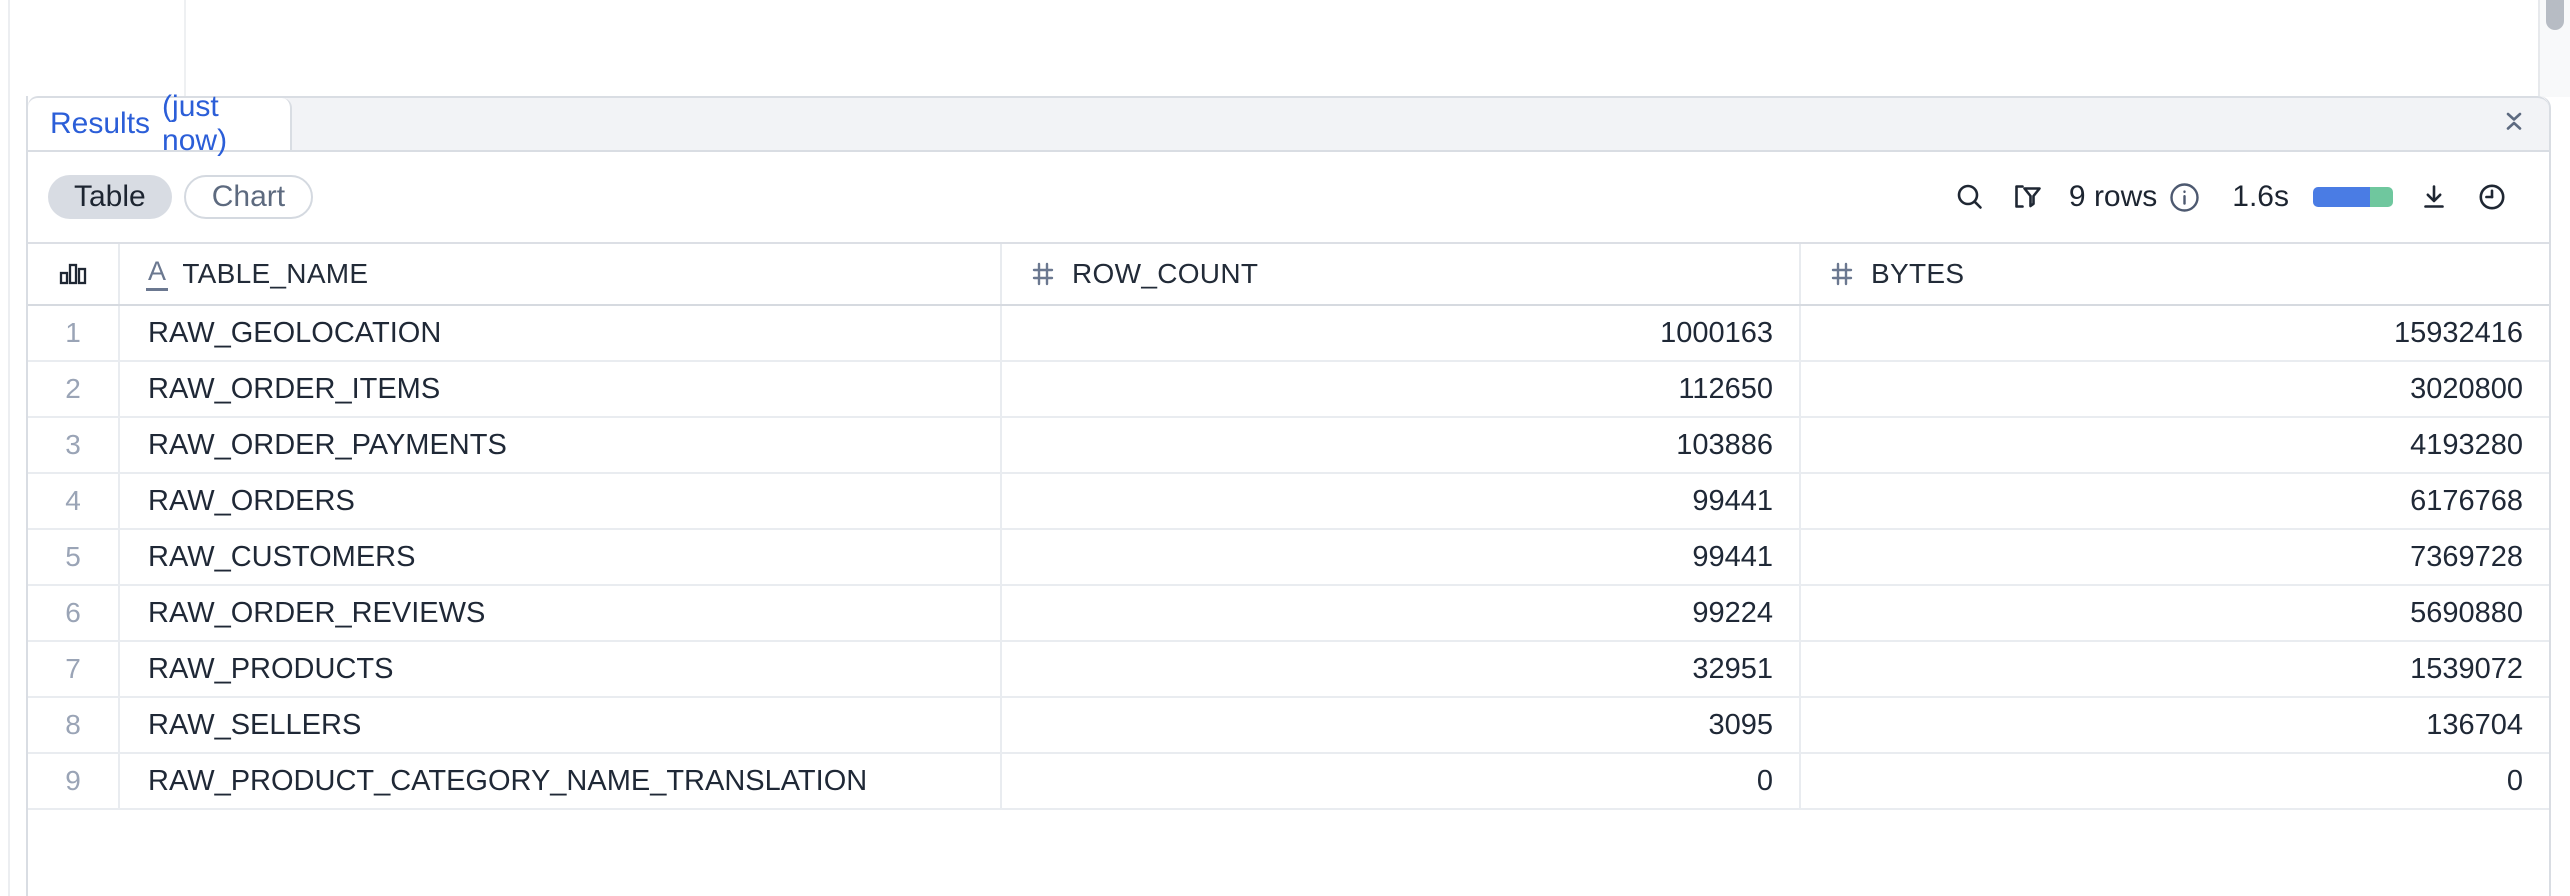 Image resolution: width=2570 pixels, height=896 pixels. Describe the element at coordinates (1401, 389) in the screenshot. I see `row-count-cell: 112650` at that location.